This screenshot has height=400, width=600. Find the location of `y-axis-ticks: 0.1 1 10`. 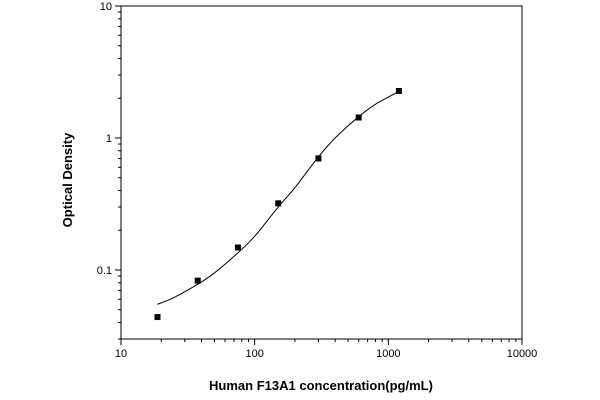

y-axis-ticks: 0.1 1 10 is located at coordinates (109, 170).